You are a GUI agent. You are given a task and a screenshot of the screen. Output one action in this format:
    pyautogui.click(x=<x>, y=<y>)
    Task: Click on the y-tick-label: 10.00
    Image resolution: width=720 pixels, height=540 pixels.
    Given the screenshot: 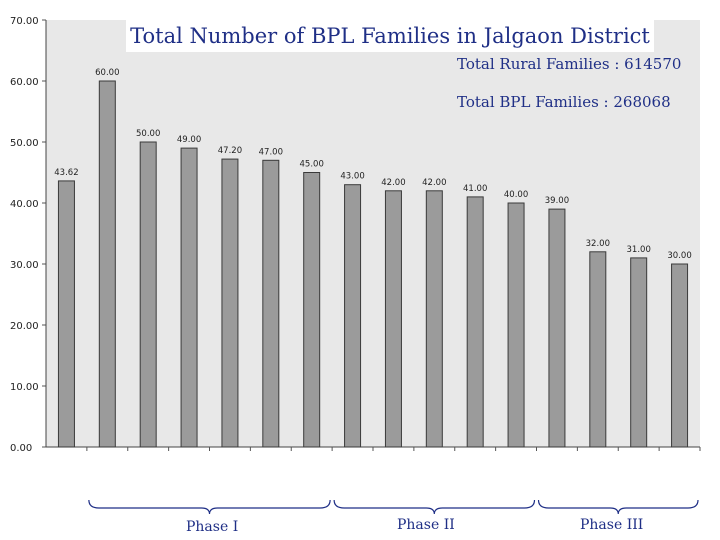 What is the action you would take?
    pyautogui.click(x=24, y=387)
    